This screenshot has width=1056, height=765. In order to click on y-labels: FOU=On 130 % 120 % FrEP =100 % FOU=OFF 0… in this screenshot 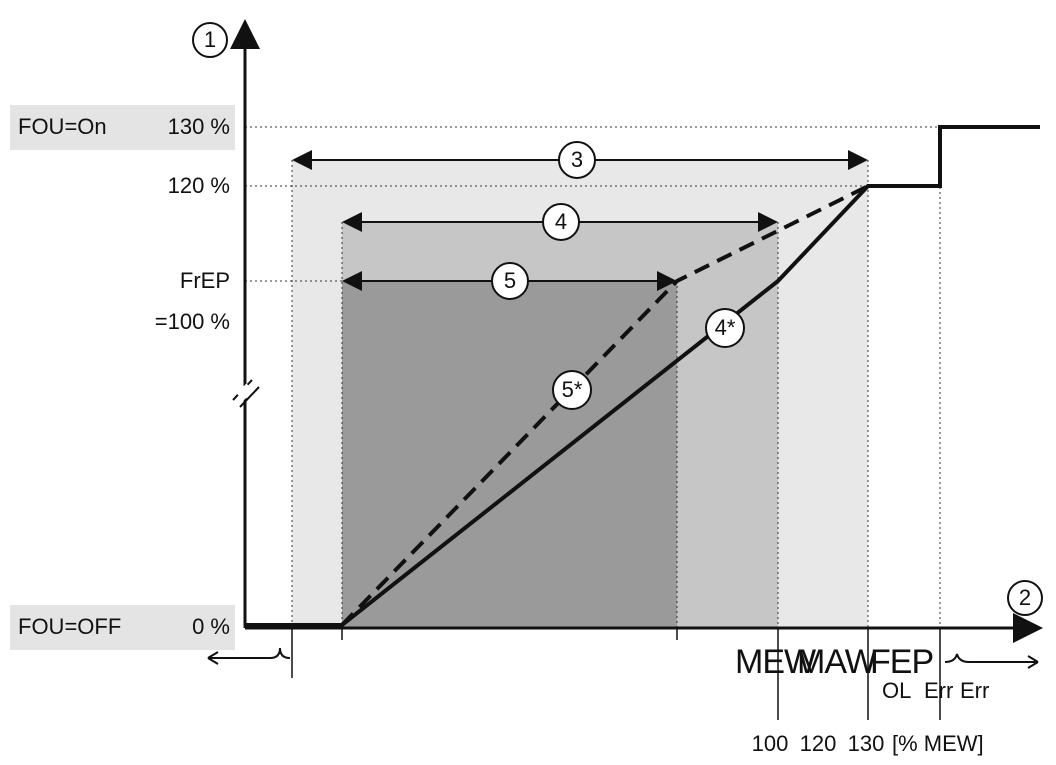, I will do `click(124, 376)`.